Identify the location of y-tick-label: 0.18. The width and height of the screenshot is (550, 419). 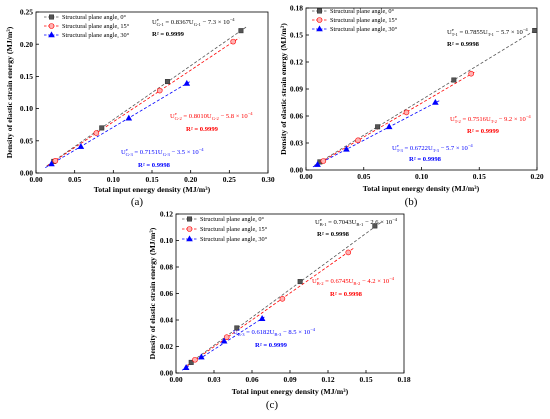
(296, 8).